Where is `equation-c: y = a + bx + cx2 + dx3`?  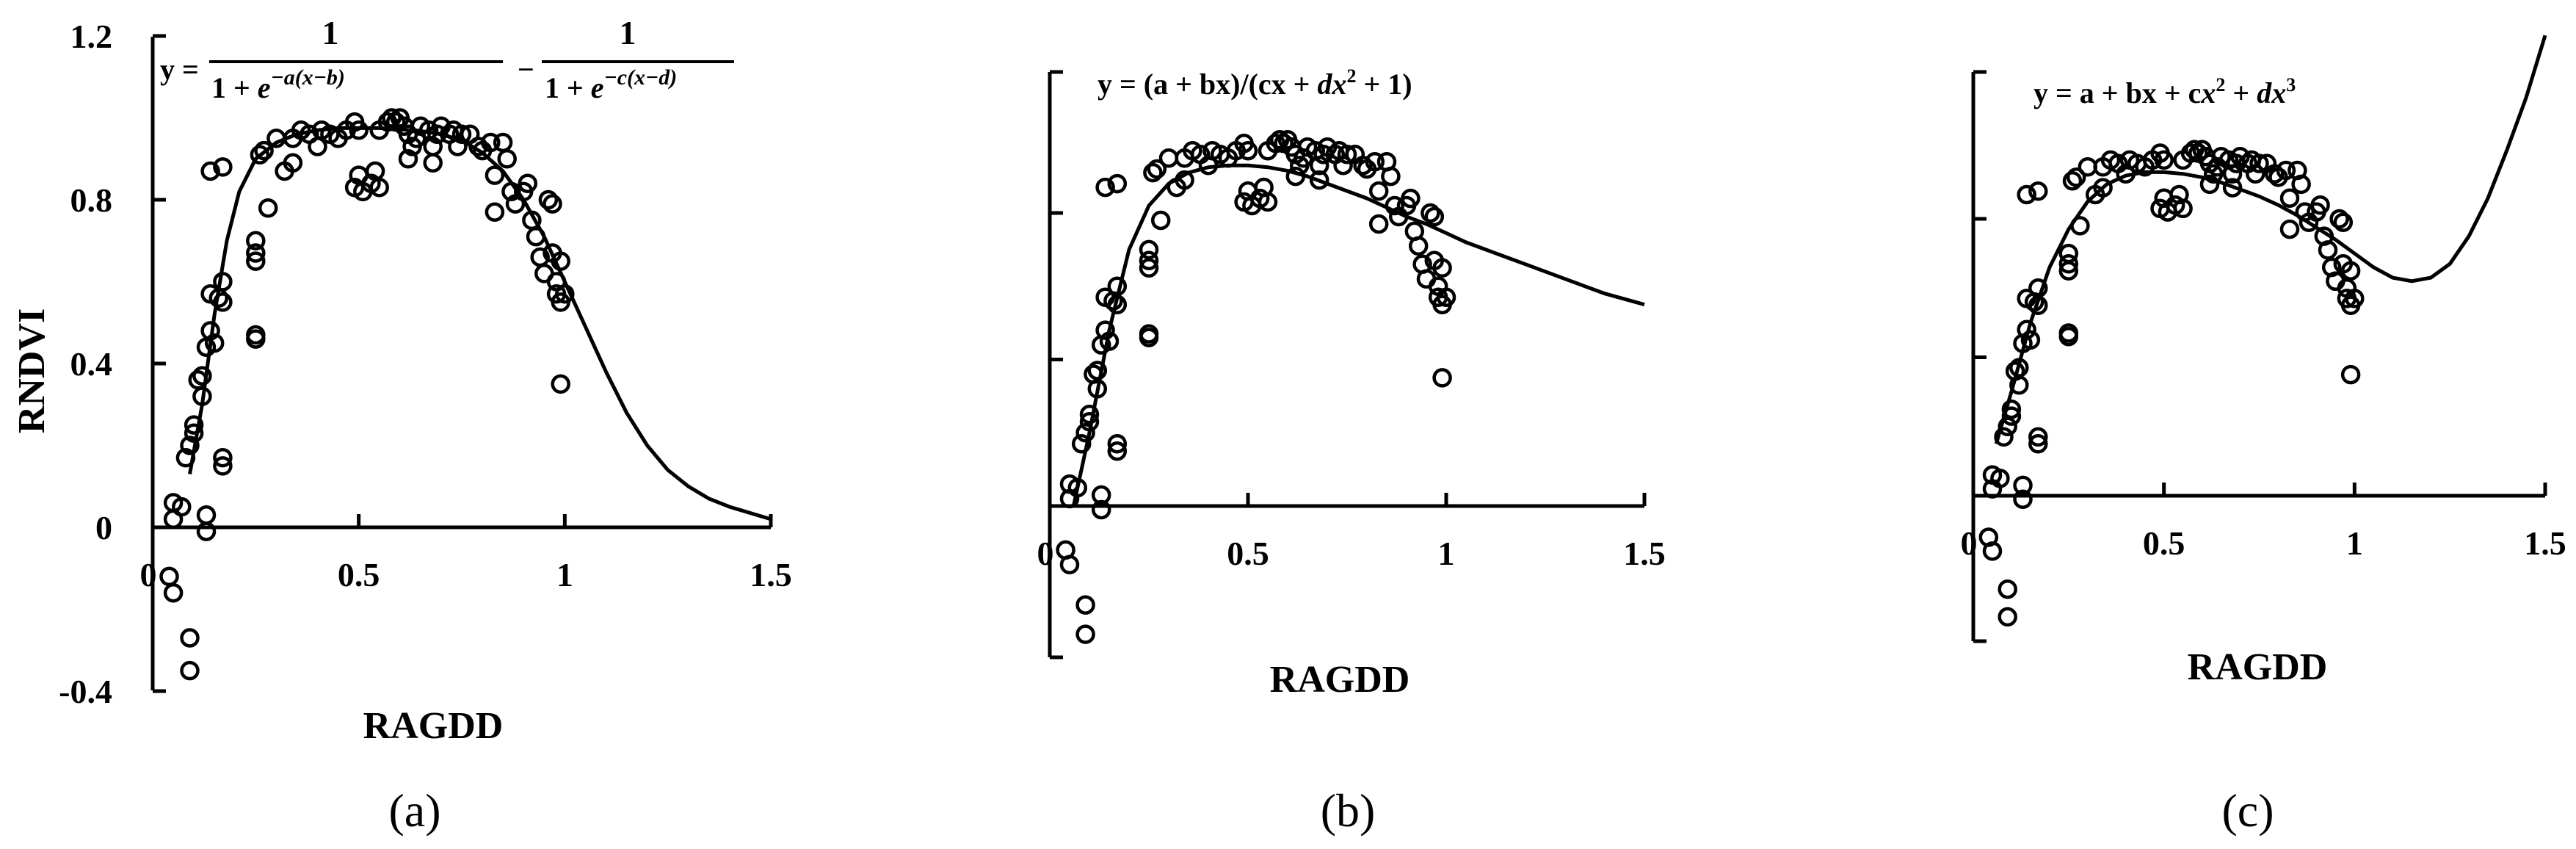
equation-c: y = a + bx + cx2 + dx3 is located at coordinates (2165, 91).